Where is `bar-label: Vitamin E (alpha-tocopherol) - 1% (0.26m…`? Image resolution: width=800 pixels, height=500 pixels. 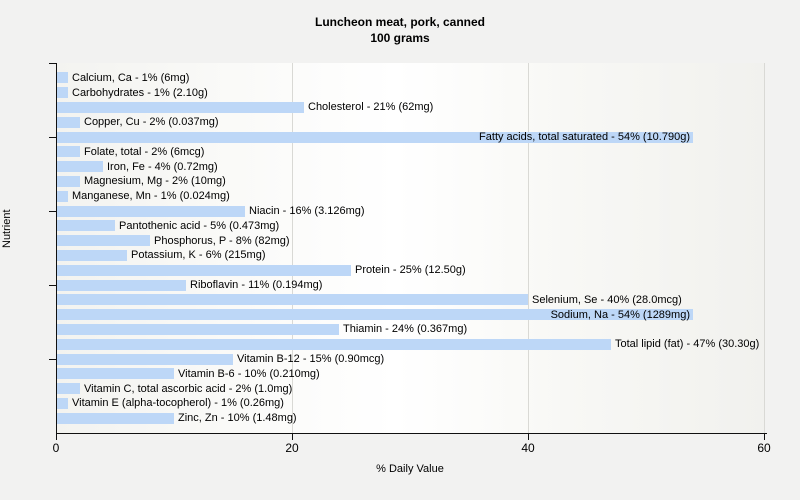
bar-label: Vitamin E (alpha-tocopherol) - 1% (0.26m… is located at coordinates (178, 403).